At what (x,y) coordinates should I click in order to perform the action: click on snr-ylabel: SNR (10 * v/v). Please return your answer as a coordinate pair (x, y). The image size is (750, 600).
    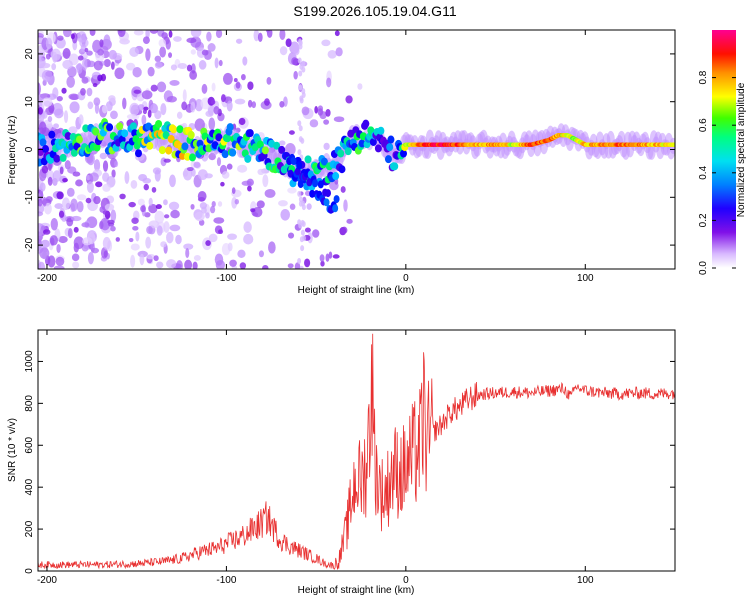
    Looking at the image, I should click on (12, 450).